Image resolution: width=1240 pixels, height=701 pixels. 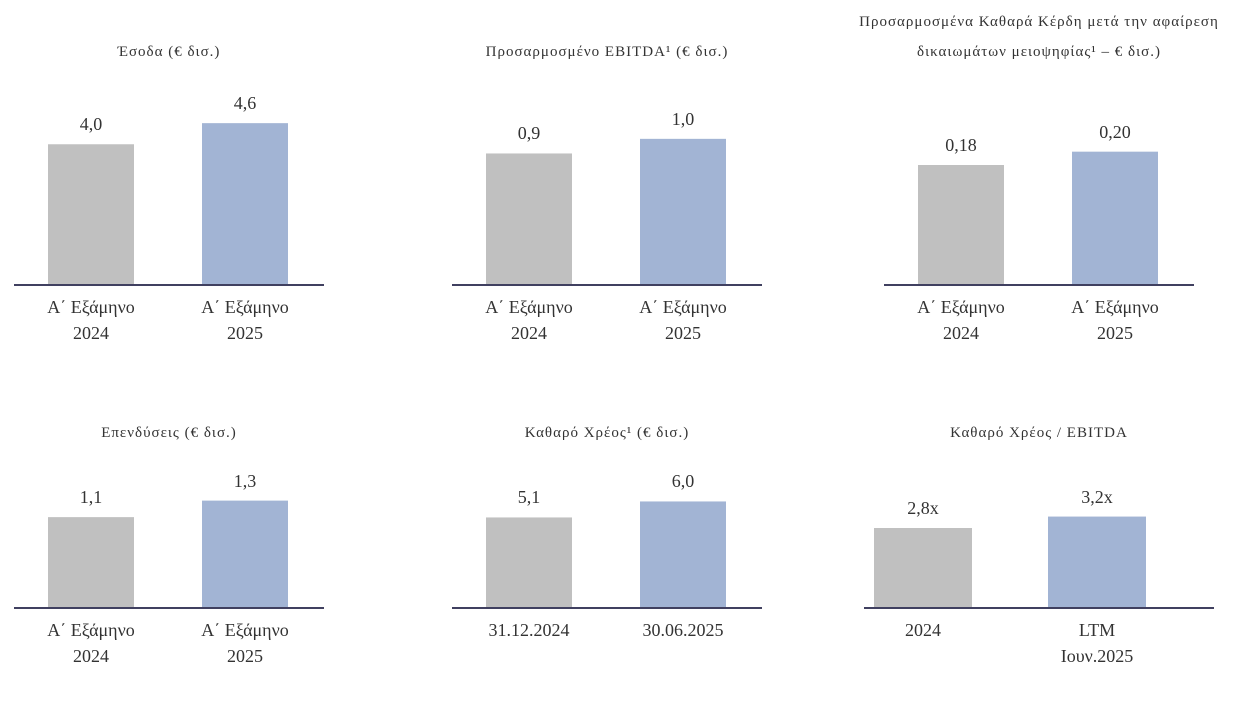 What do you see at coordinates (683, 481) in the screenshot?
I see `value-label: 6,0` at bounding box center [683, 481].